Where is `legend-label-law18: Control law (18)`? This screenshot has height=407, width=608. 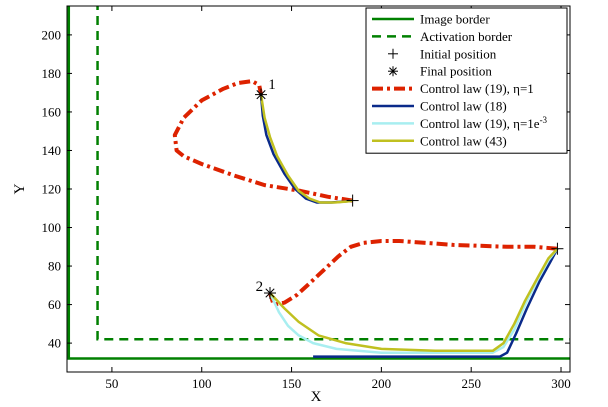 legend-label-law18: Control law (18) is located at coordinates (463, 106).